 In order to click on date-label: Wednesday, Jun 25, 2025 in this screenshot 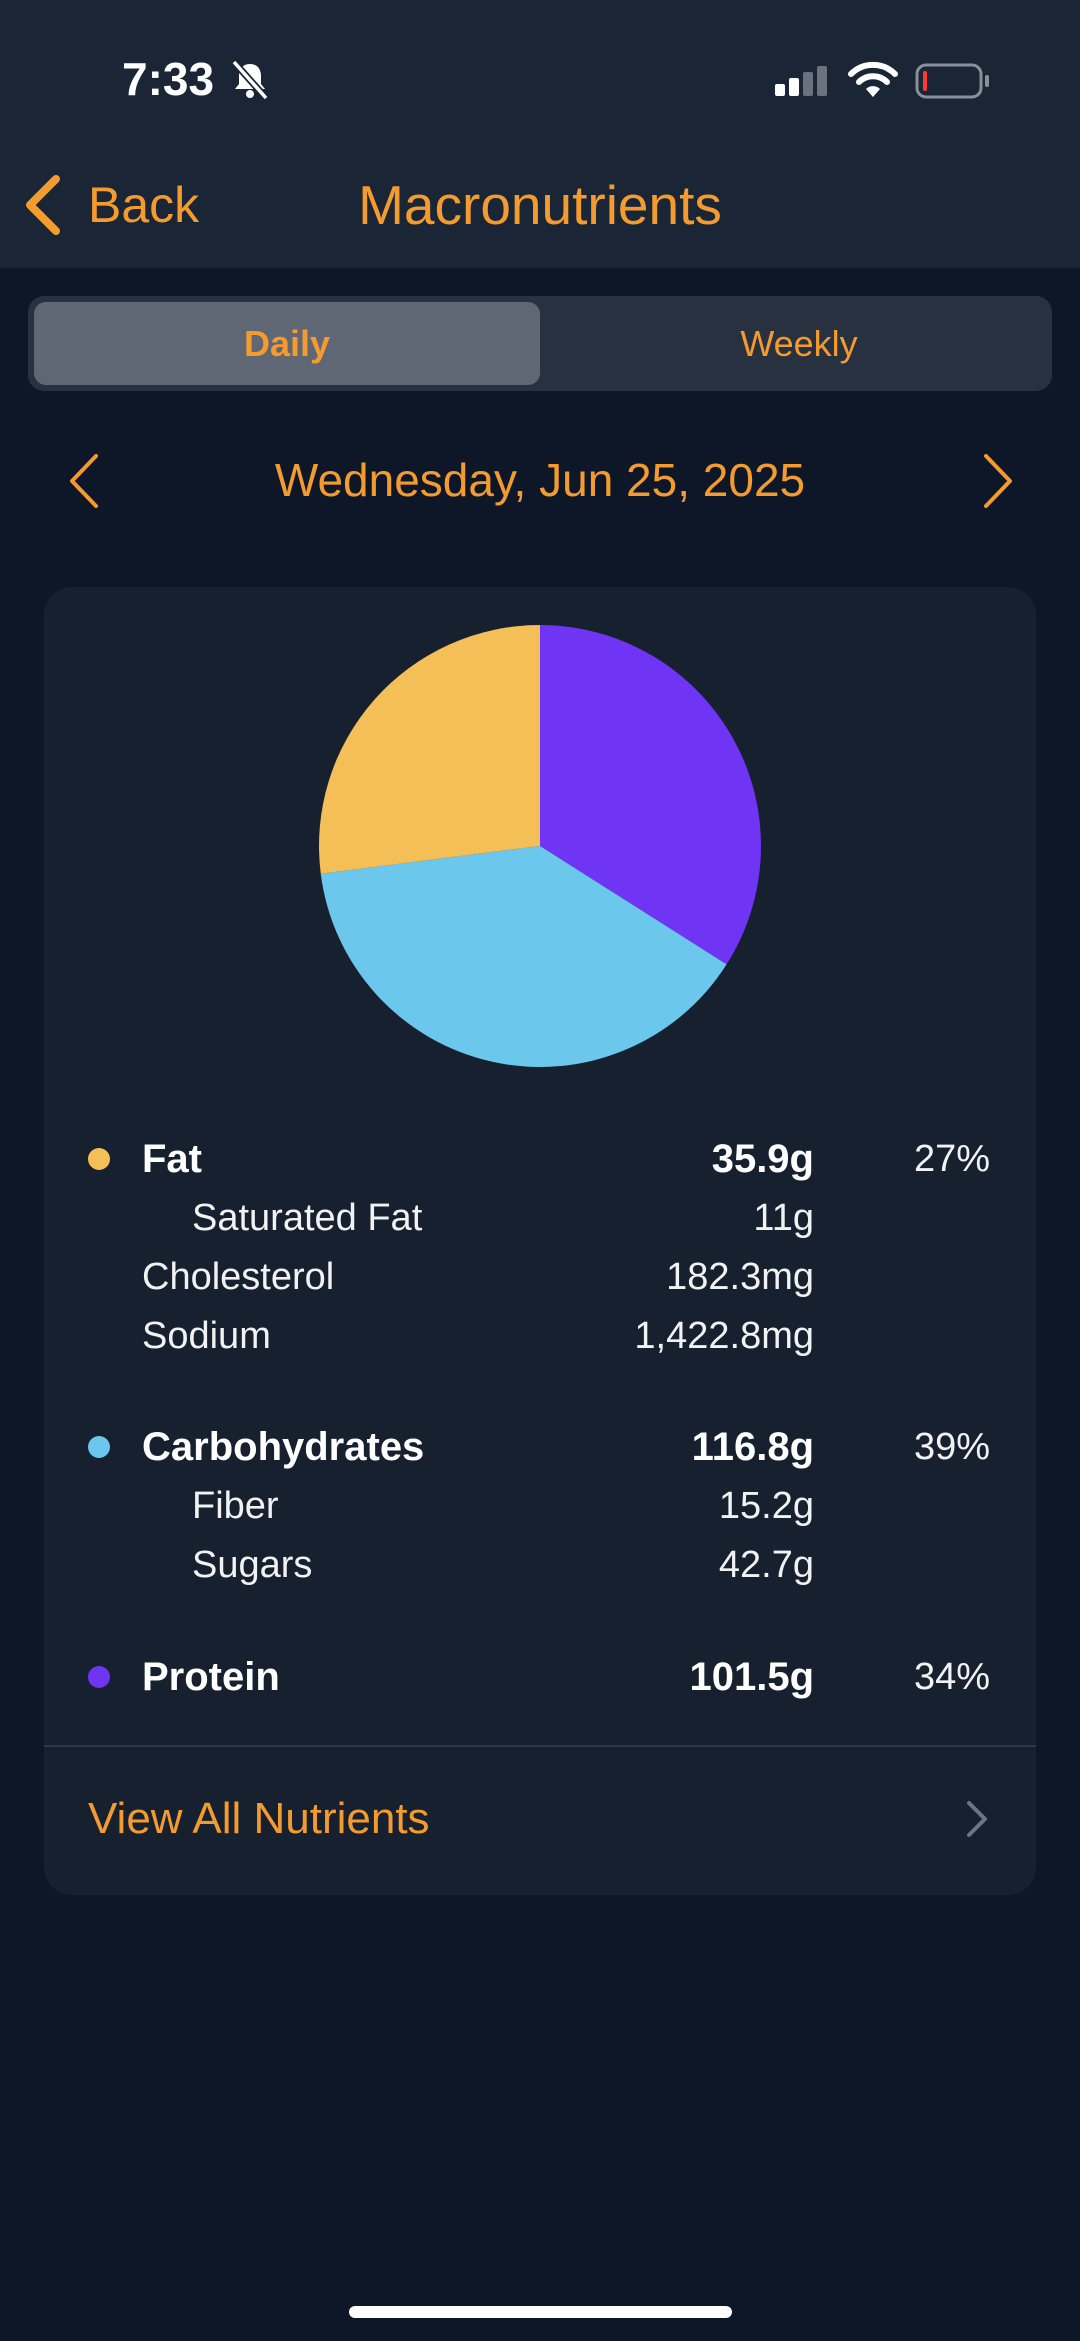, I will do `click(540, 480)`.